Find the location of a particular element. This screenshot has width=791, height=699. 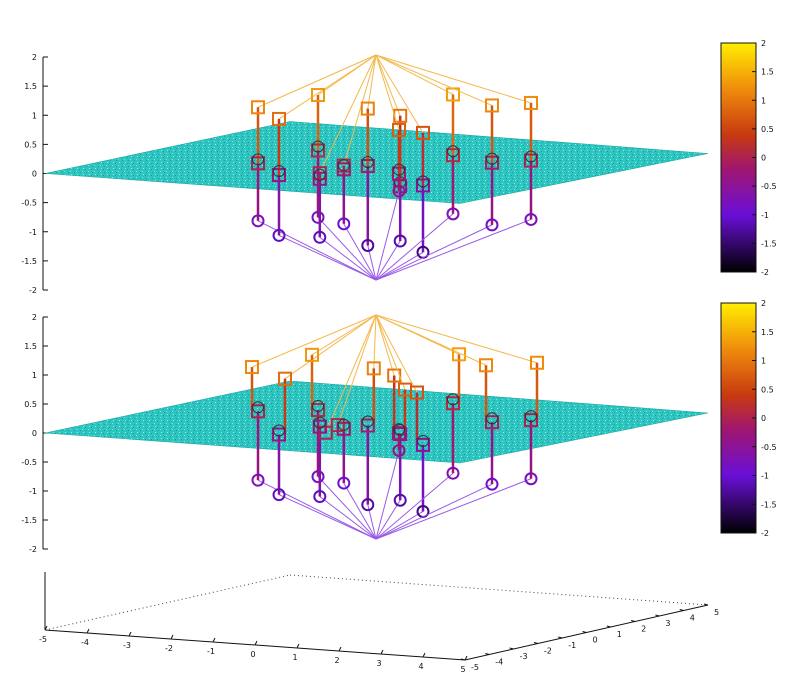

z-tick-label: -1 is located at coordinates (33, 232).